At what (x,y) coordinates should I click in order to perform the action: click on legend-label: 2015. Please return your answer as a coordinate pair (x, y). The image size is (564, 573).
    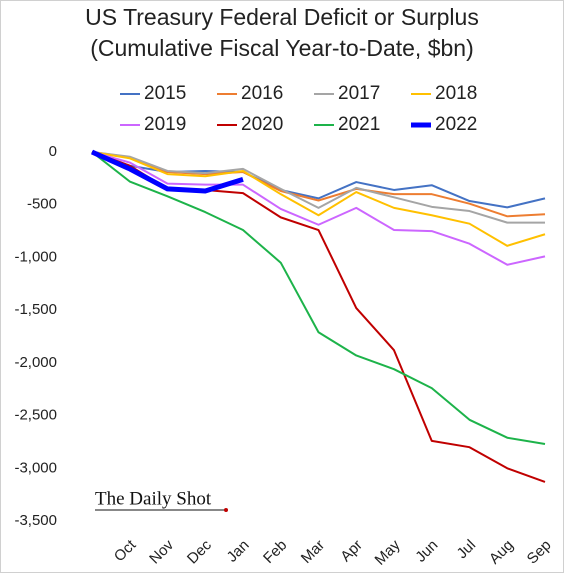
    Looking at the image, I should click on (165, 93).